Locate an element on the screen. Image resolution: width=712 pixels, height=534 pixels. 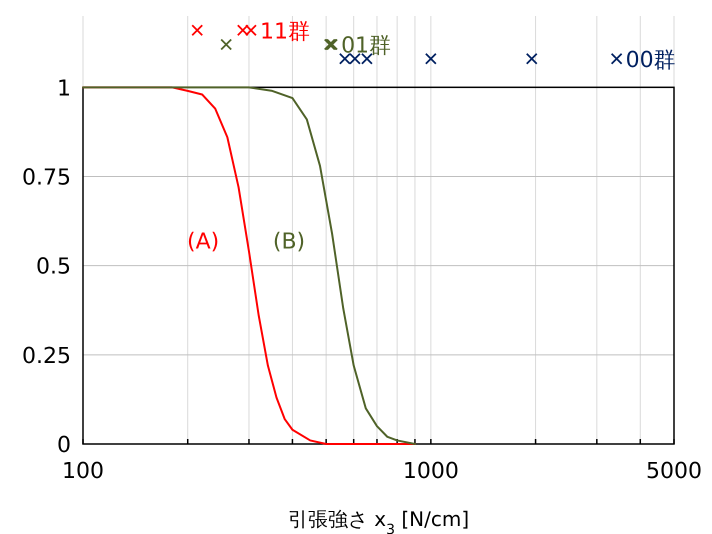
series-label: (B) is located at coordinates (289, 242).